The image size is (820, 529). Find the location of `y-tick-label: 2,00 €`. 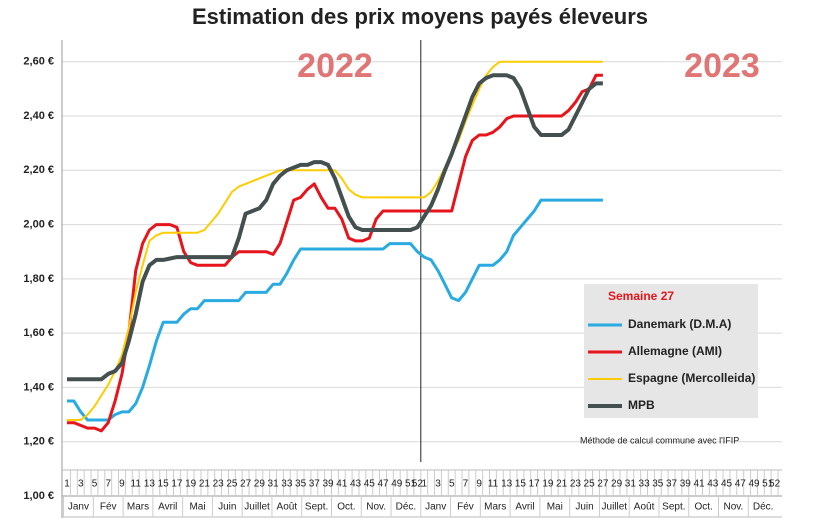

y-tick-label: 2,00 € is located at coordinates (38, 224).